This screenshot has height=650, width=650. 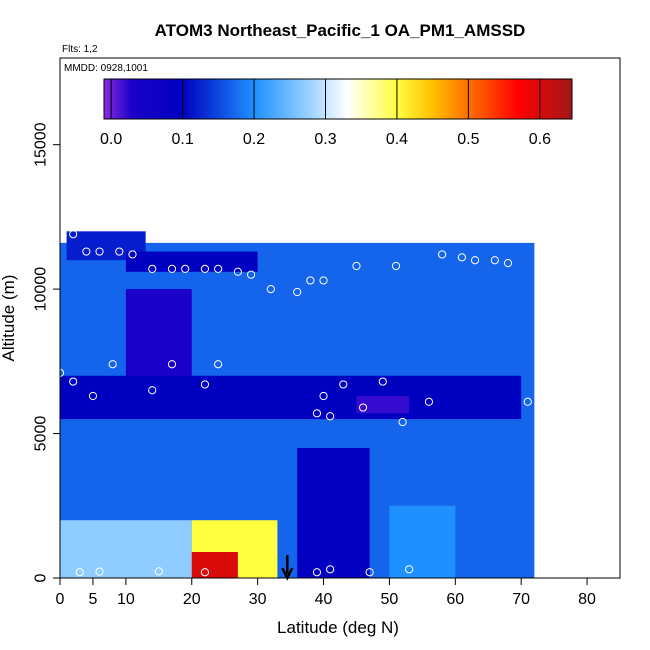 What do you see at coordinates (468, 139) in the screenshot?
I see `colorbar-tick-label-5: 0.5` at bounding box center [468, 139].